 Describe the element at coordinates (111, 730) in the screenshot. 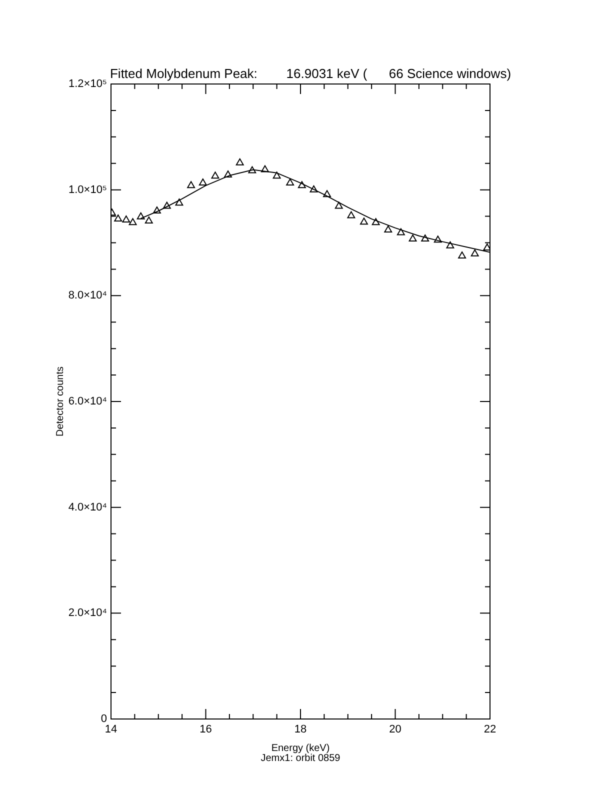

I see `x-tick-label: 14` at that location.